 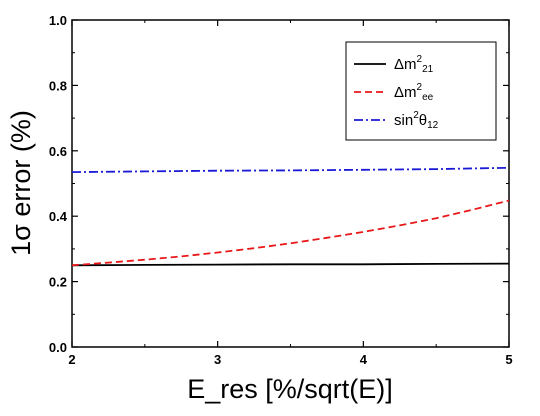 I want to click on legend: Δm221 Δm2ee sin2θ12, so click(x=421, y=91).